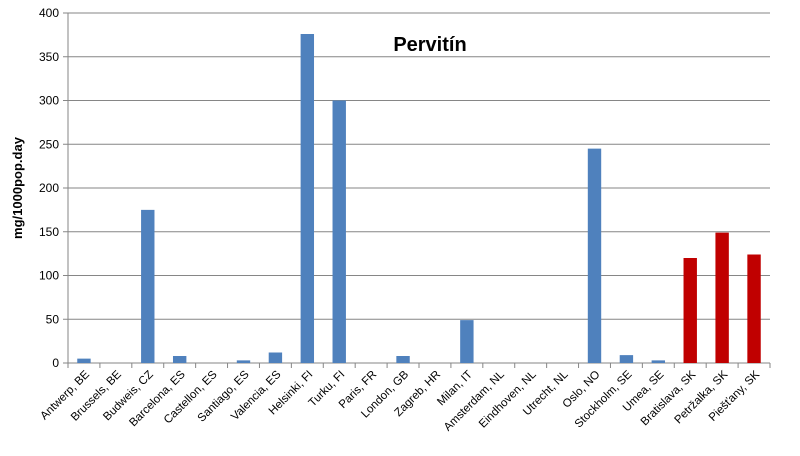  I want to click on chart-title: Pervitín, so click(429, 45).